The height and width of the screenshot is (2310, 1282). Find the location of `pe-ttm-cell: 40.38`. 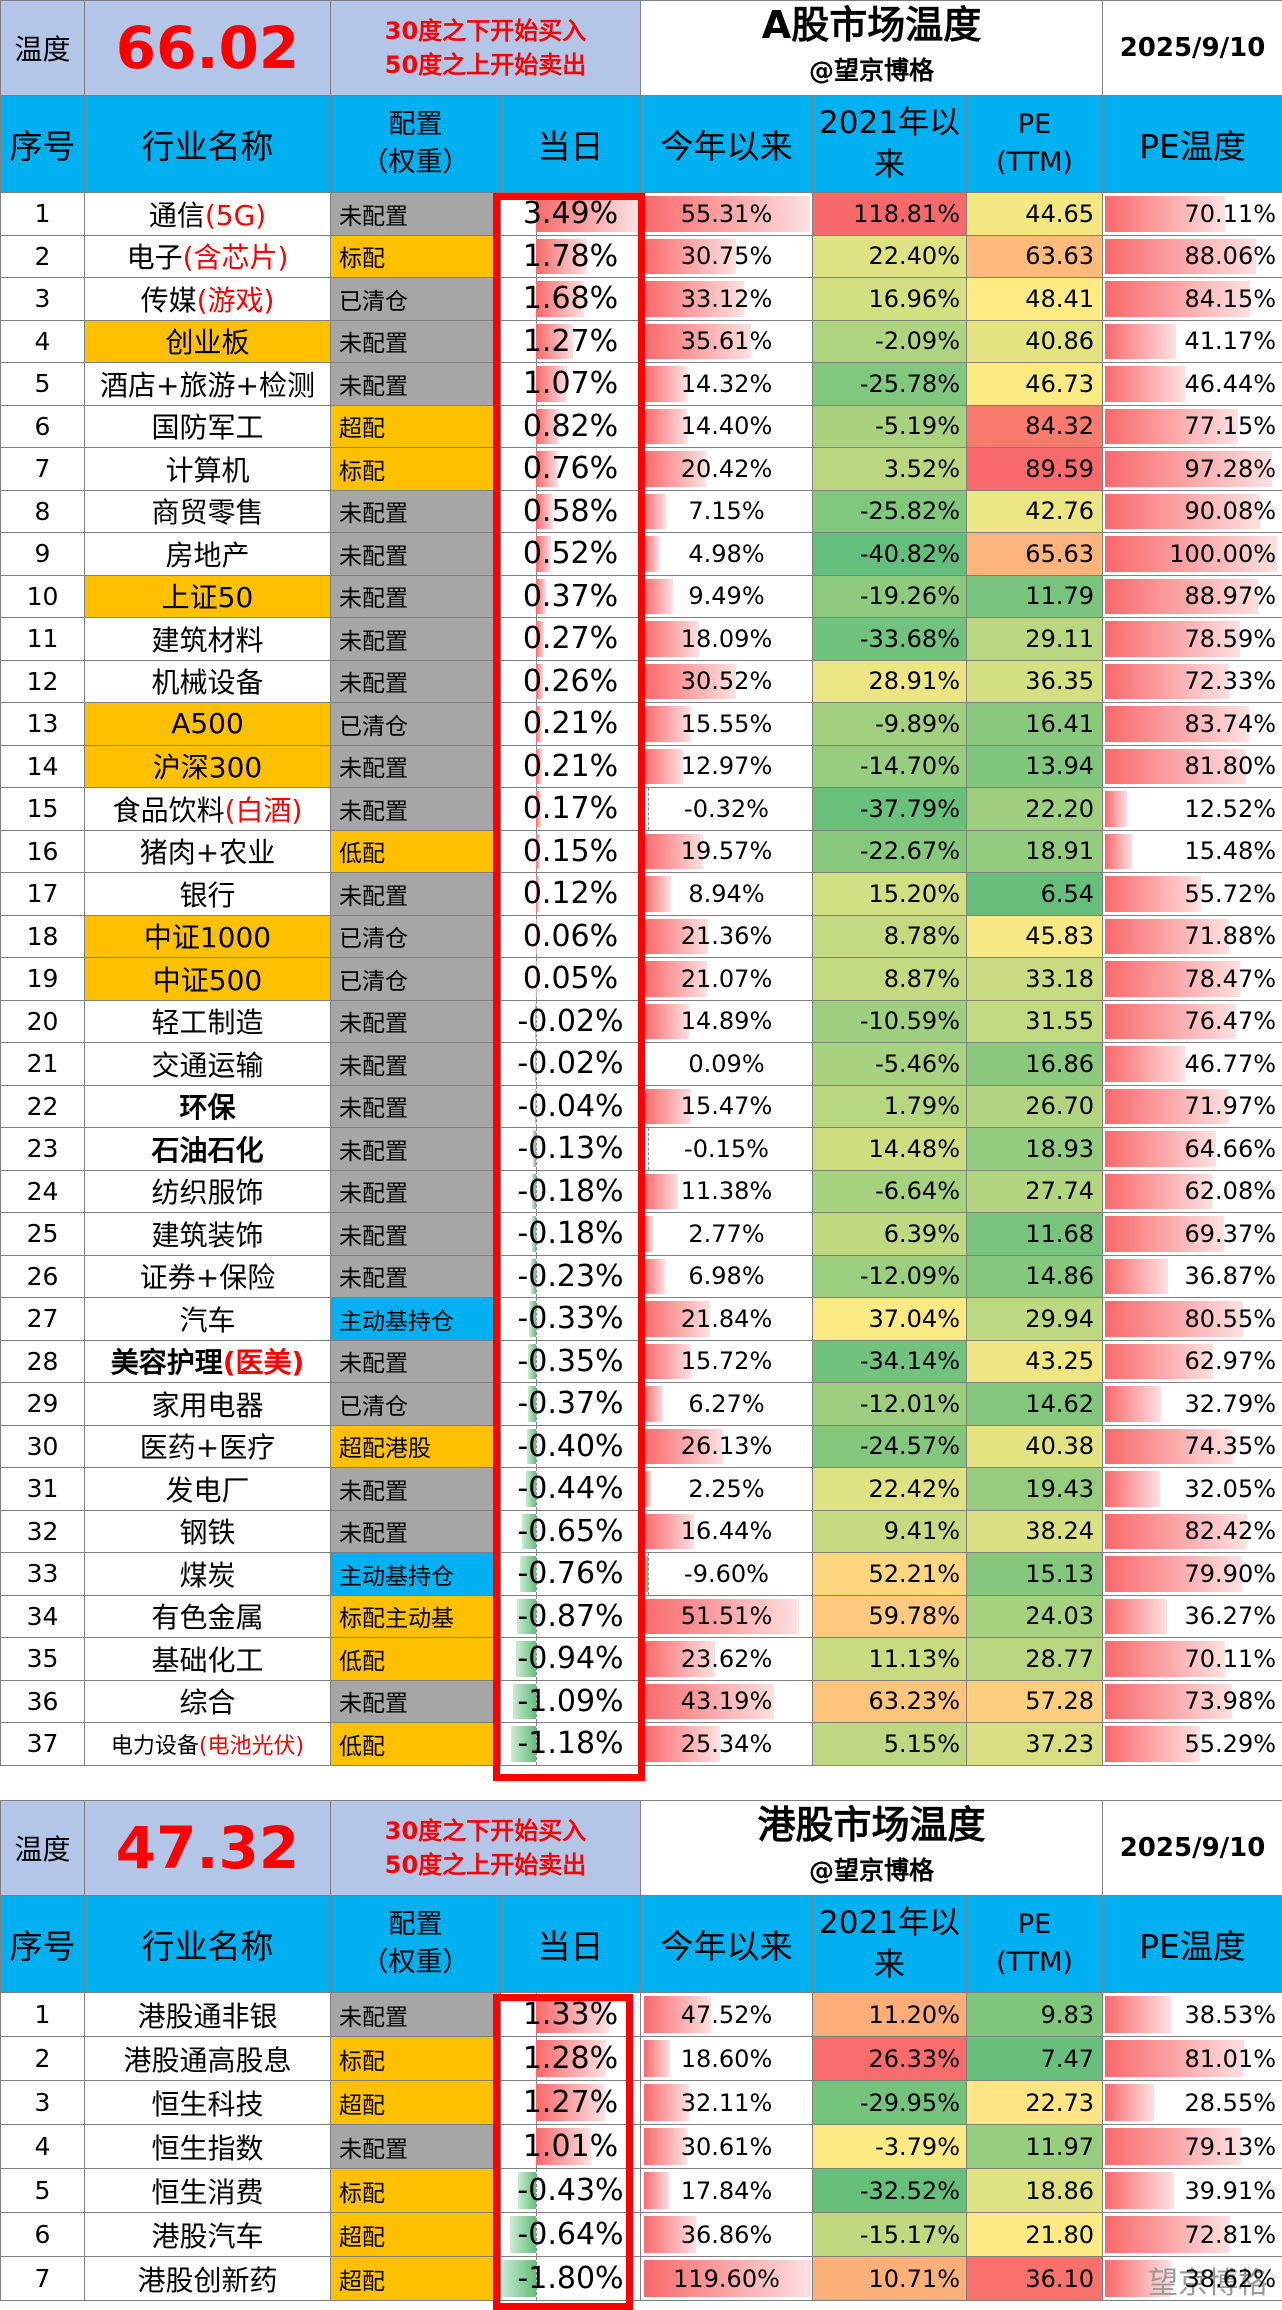

pe-ttm-cell: 40.38 is located at coordinates (1034, 1446).